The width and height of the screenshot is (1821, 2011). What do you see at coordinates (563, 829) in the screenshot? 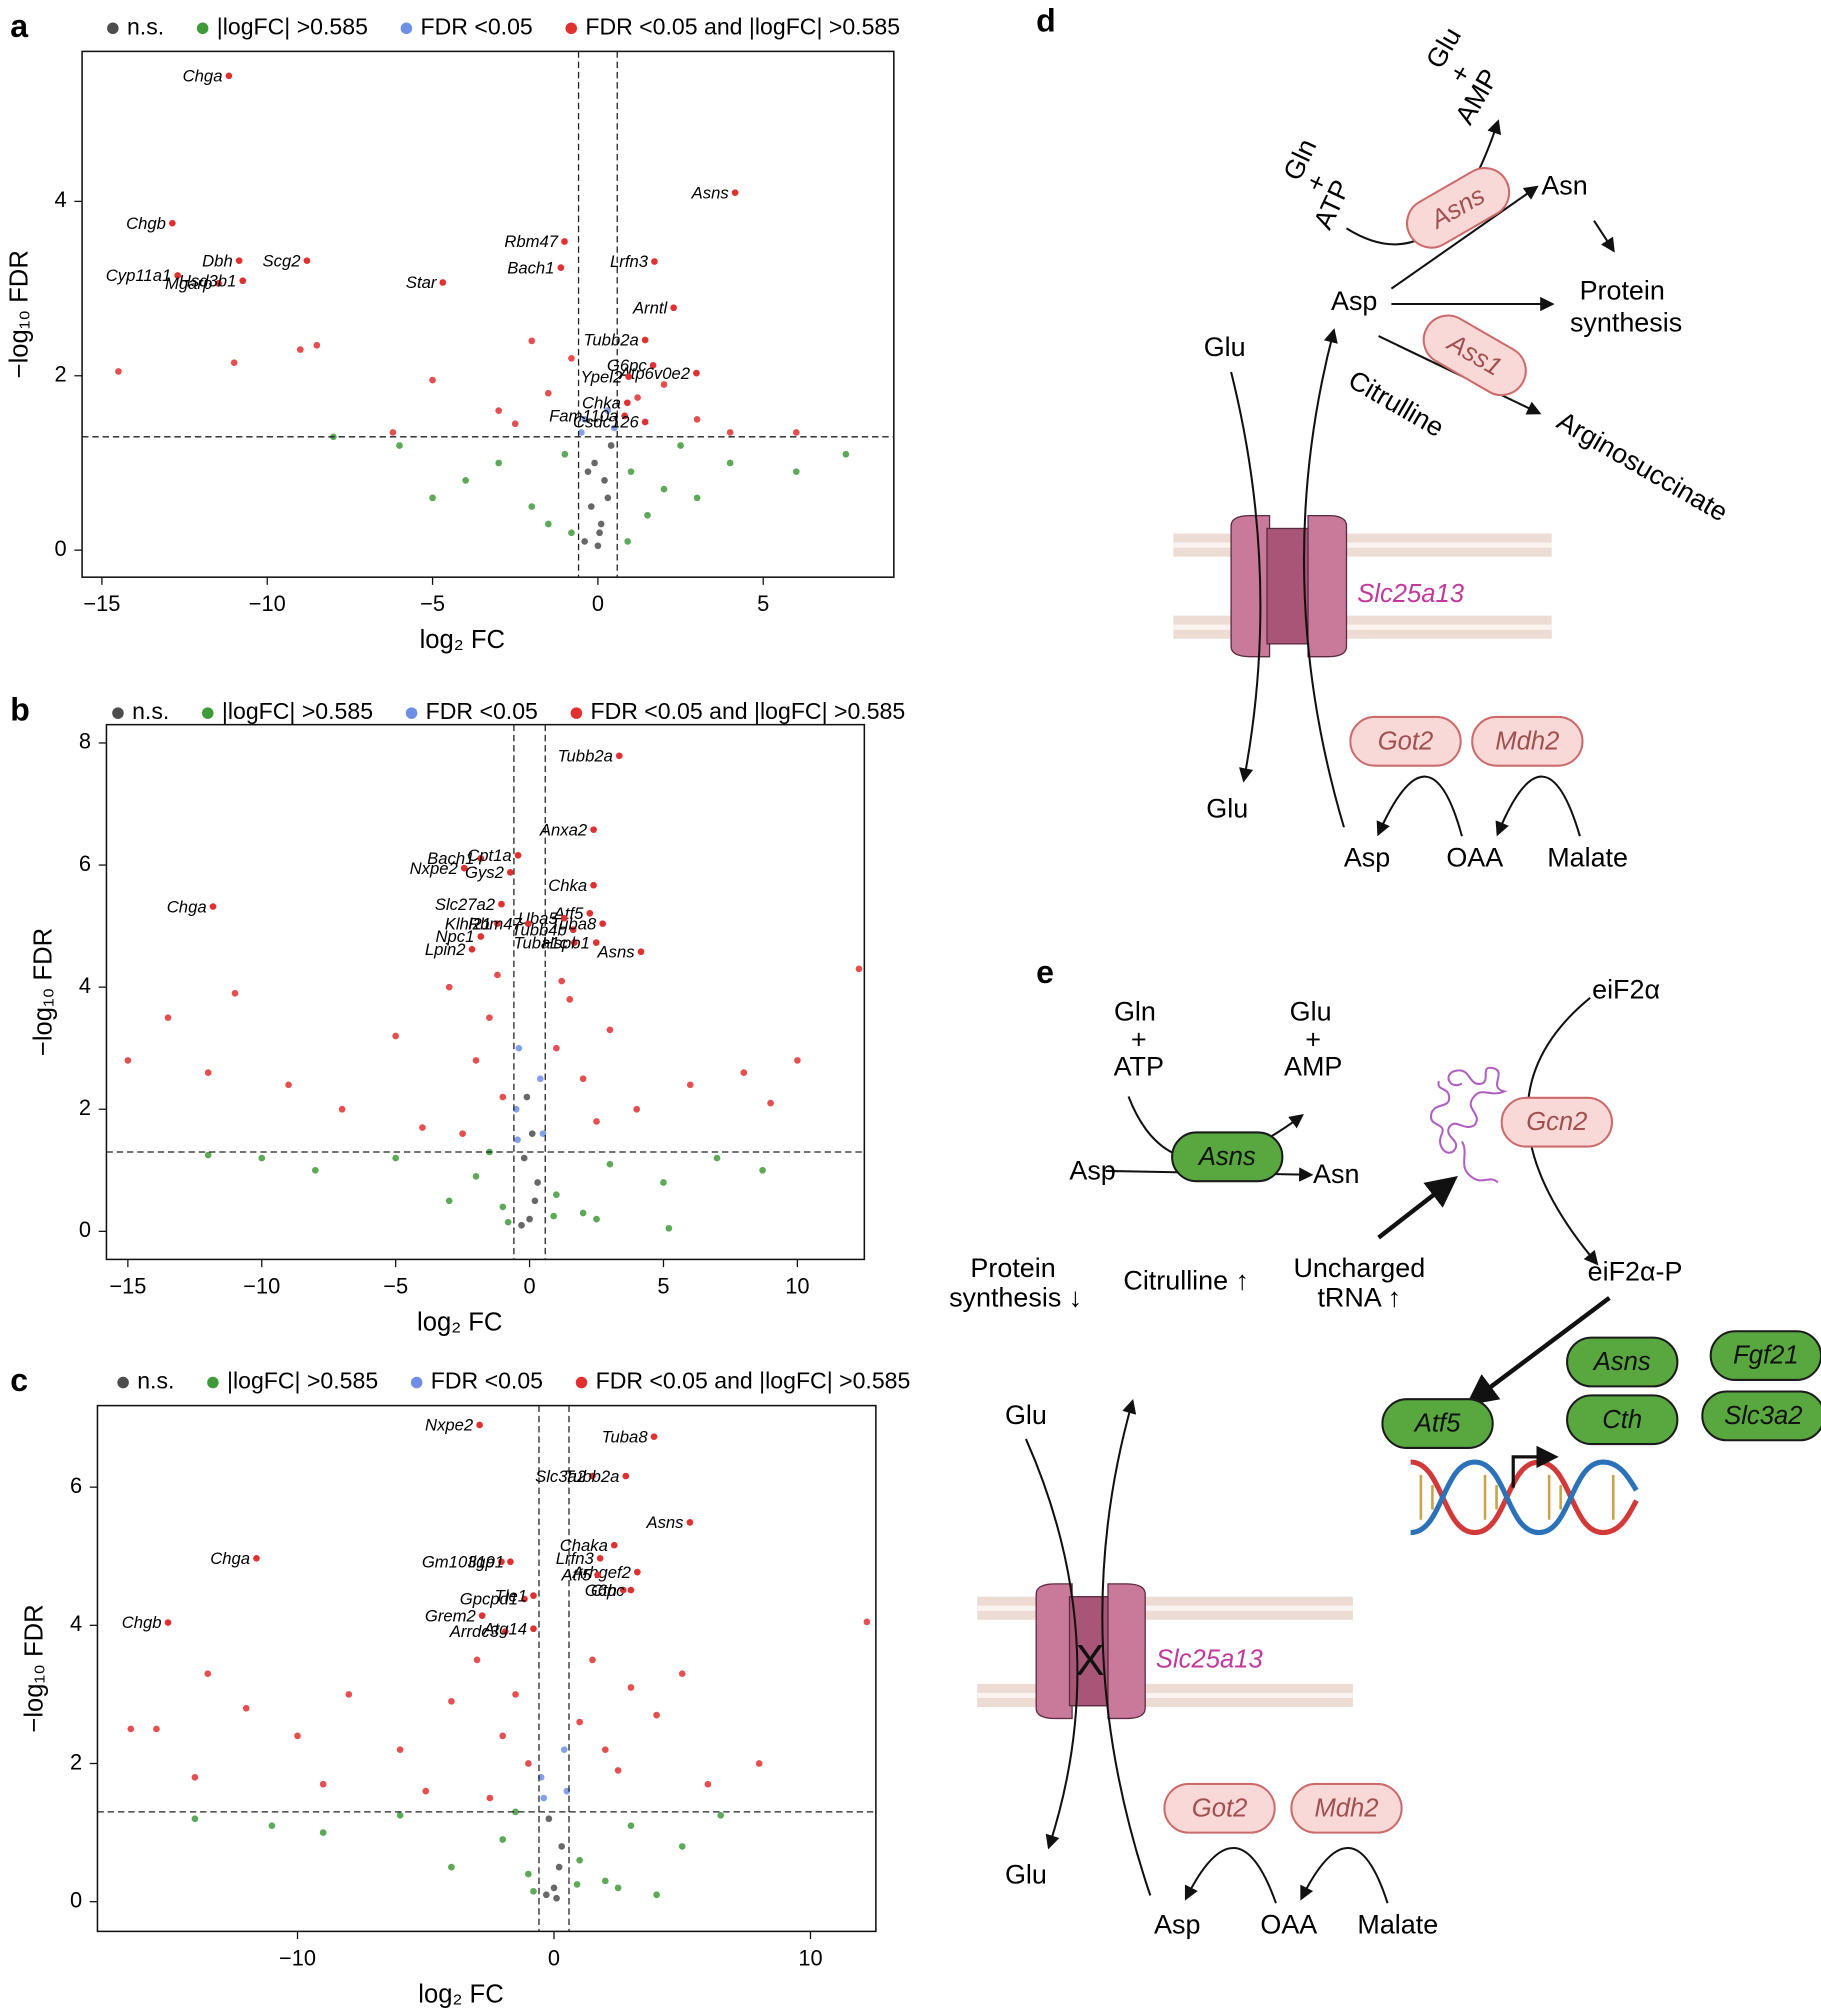
I see `point-label: Anxa2` at bounding box center [563, 829].